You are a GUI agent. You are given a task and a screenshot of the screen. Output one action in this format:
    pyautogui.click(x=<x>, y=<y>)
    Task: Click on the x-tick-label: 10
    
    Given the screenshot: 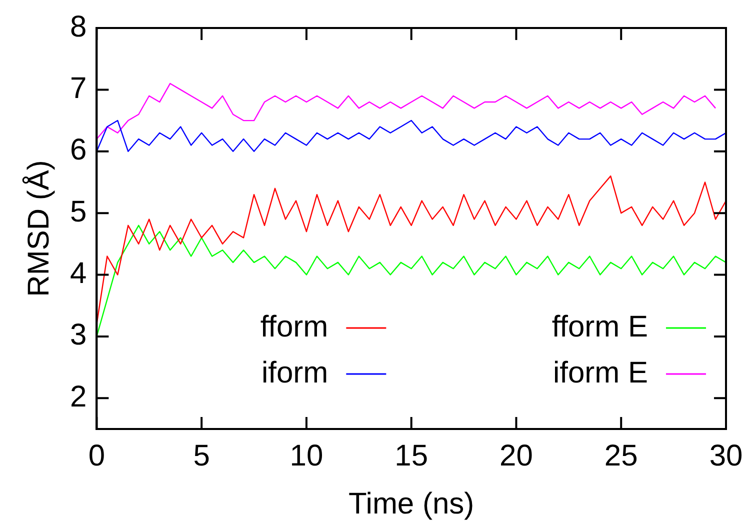 What is the action you would take?
    pyautogui.click(x=307, y=455)
    